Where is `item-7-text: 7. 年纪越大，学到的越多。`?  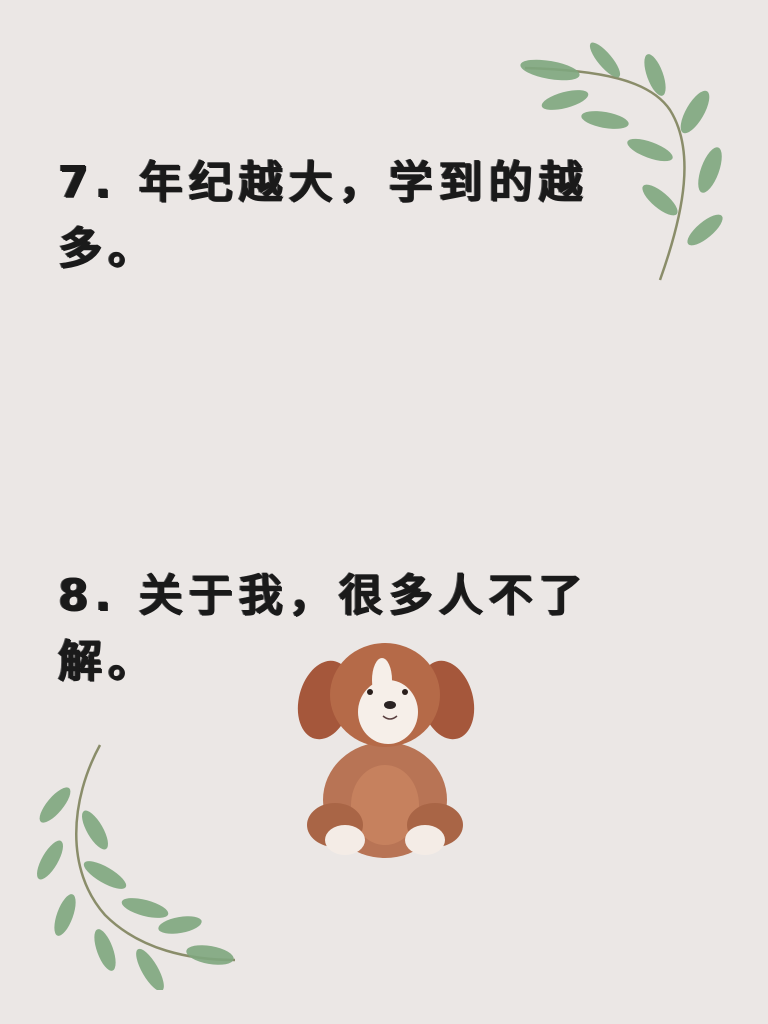 item-7-text: 7. 年纪越大，学到的越多。 is located at coordinates (358, 216).